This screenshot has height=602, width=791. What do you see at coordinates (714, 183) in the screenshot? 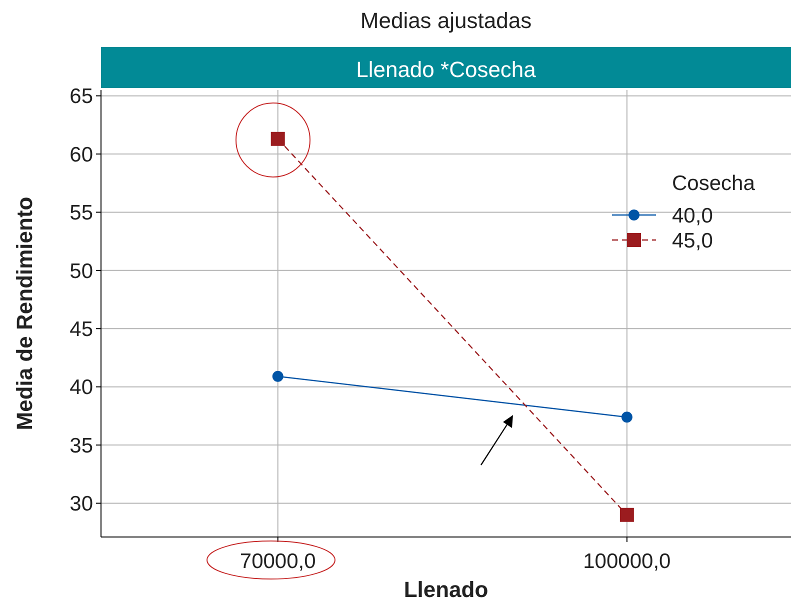
I see `legend-title: Cosecha` at bounding box center [714, 183].